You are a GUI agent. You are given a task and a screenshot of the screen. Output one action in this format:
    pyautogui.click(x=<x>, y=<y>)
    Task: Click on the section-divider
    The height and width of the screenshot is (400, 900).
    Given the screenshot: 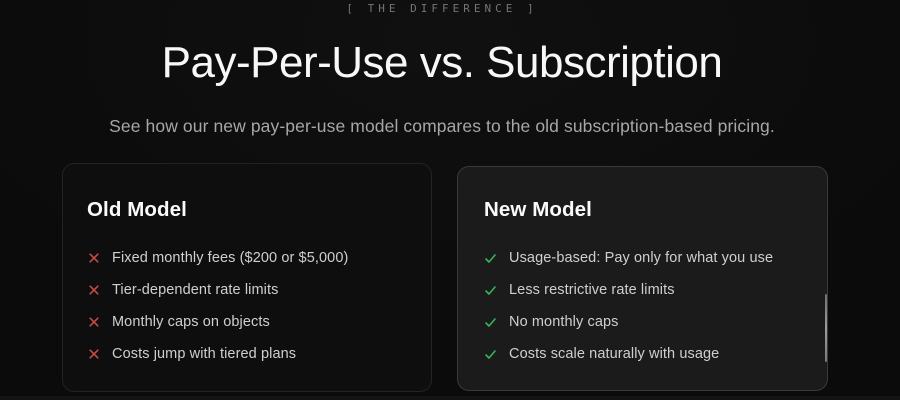 What is the action you would take?
    pyautogui.click(x=450, y=398)
    